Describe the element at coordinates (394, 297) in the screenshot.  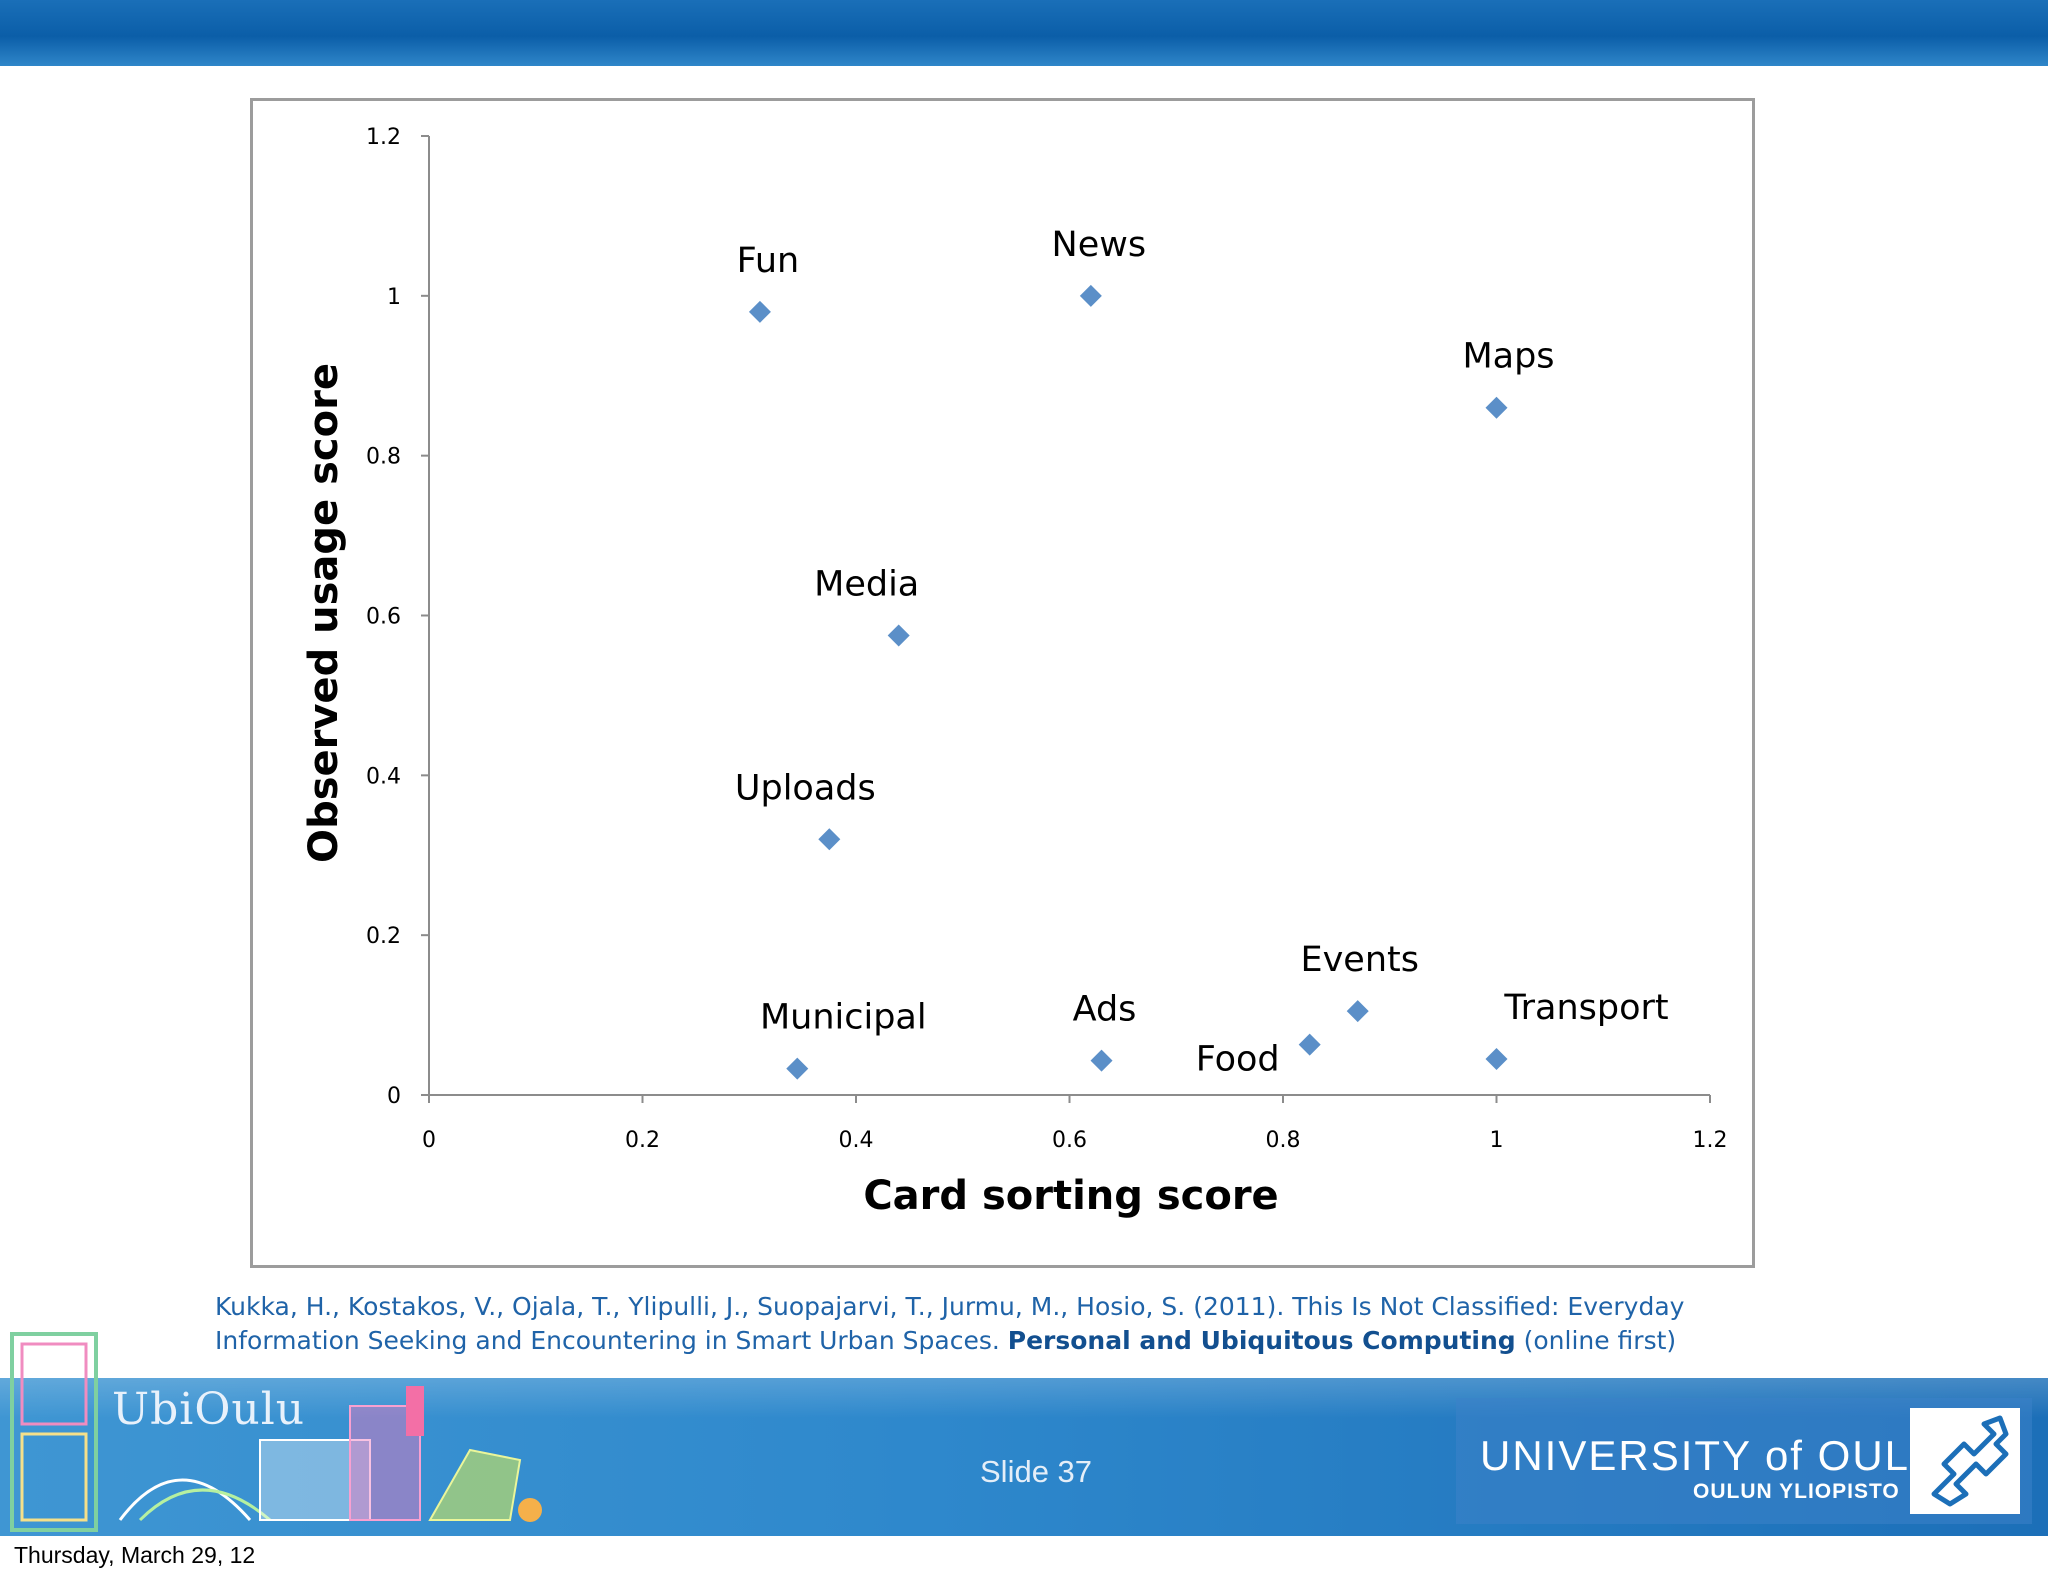
I see `y-tick-label: 1` at that location.